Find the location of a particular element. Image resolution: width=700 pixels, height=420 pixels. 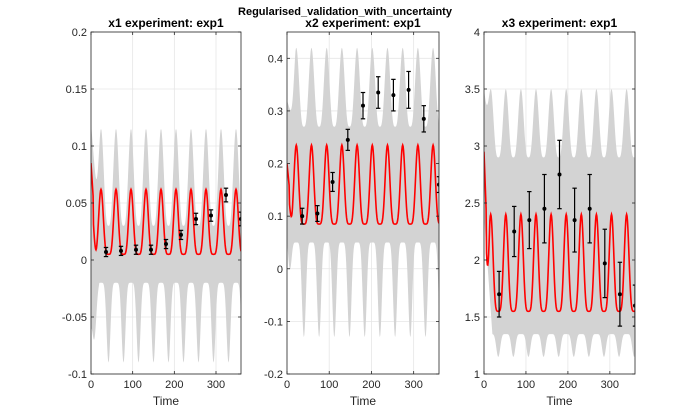

panel-title: x2 experiment: exp1 is located at coordinates (363, 23).